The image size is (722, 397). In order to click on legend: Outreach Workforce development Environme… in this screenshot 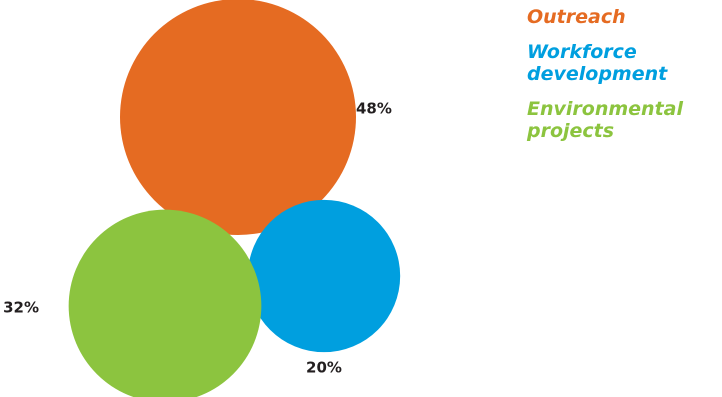, I will do `click(622, 80)`.